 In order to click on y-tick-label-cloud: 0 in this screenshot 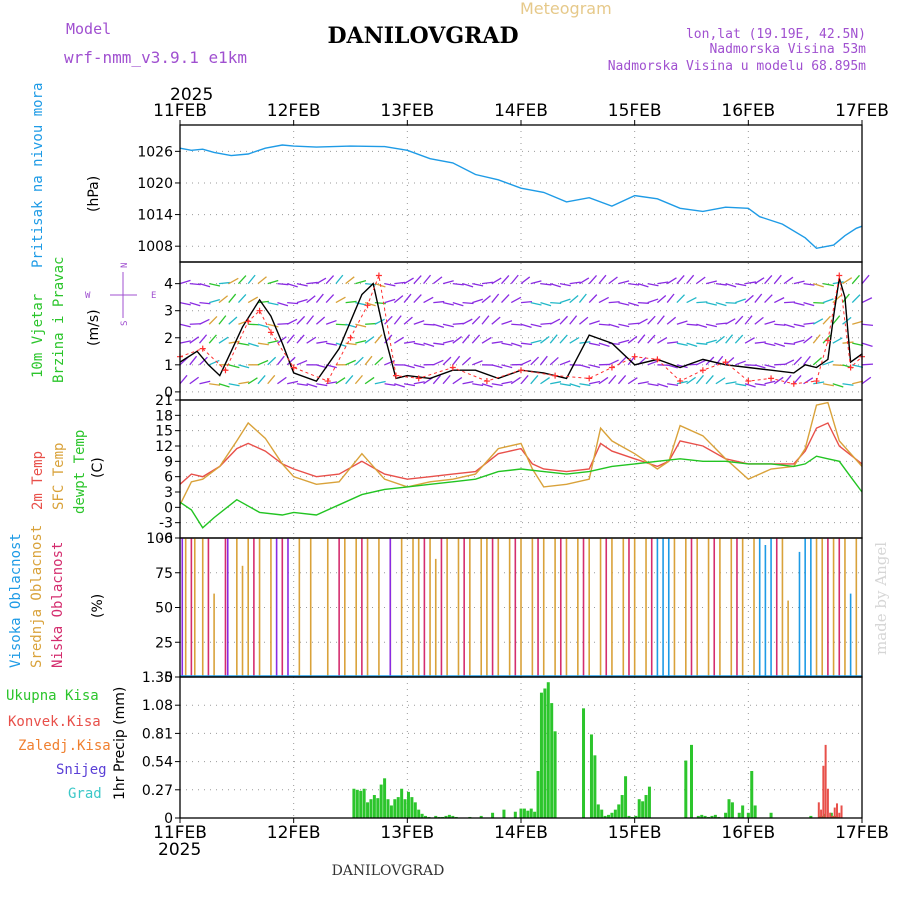, I will do `click(168, 678)`.